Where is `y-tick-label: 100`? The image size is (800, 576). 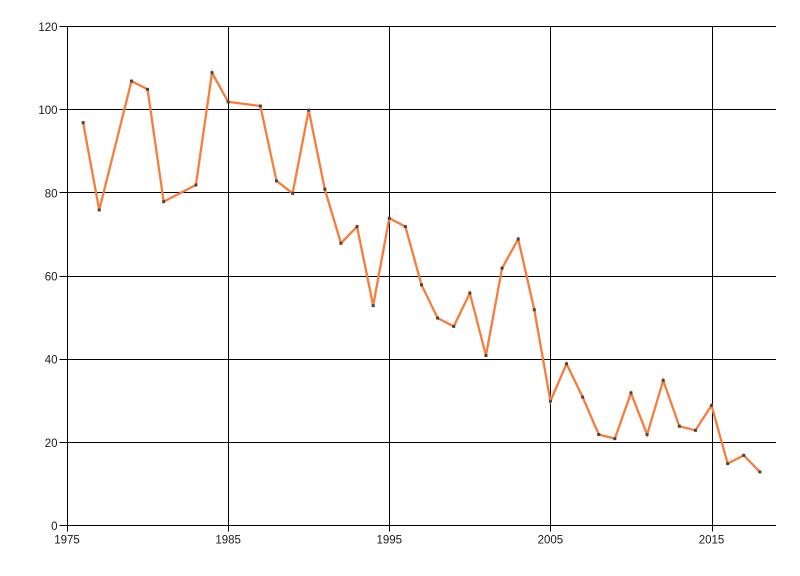
y-tick-label: 100 is located at coordinates (47, 111).